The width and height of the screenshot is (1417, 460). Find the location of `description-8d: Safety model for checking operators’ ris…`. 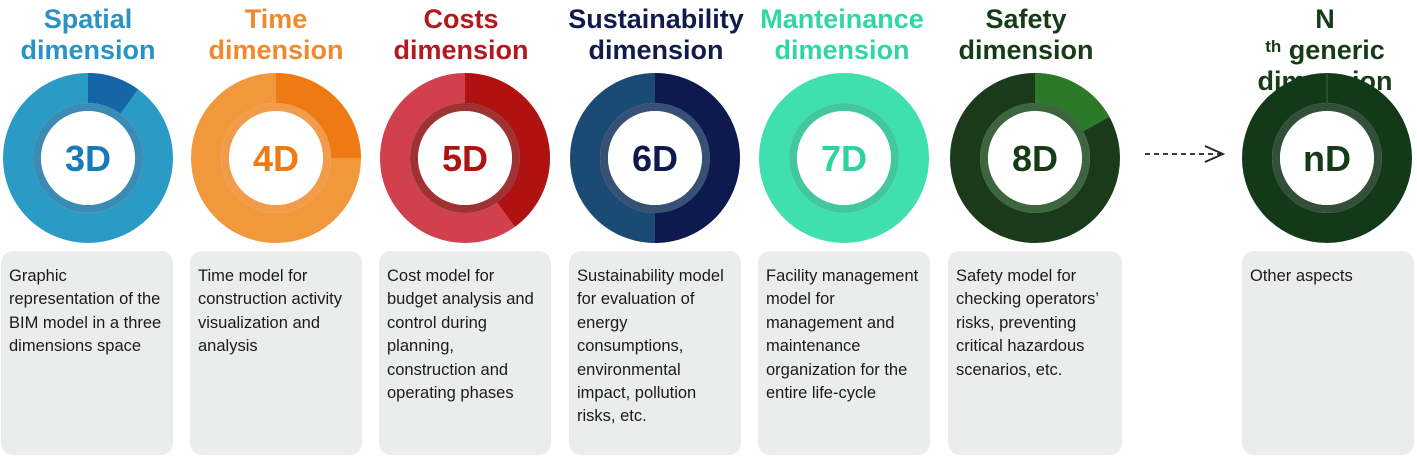

description-8d: Safety model for checking operators’ ris… is located at coordinates (1027, 323).